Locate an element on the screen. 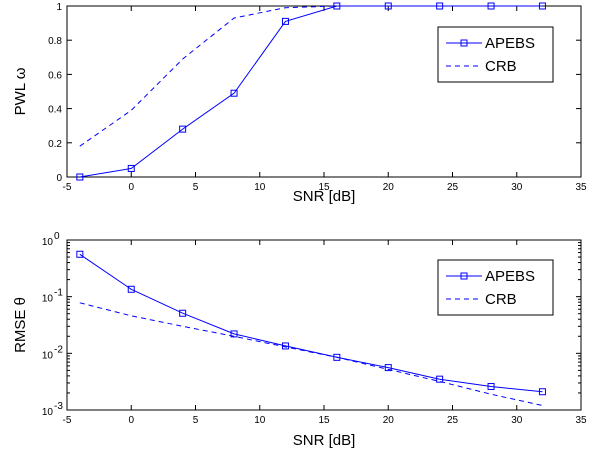 The height and width of the screenshot is (461, 607). y-tick-label: 0.6 is located at coordinates (55, 75).